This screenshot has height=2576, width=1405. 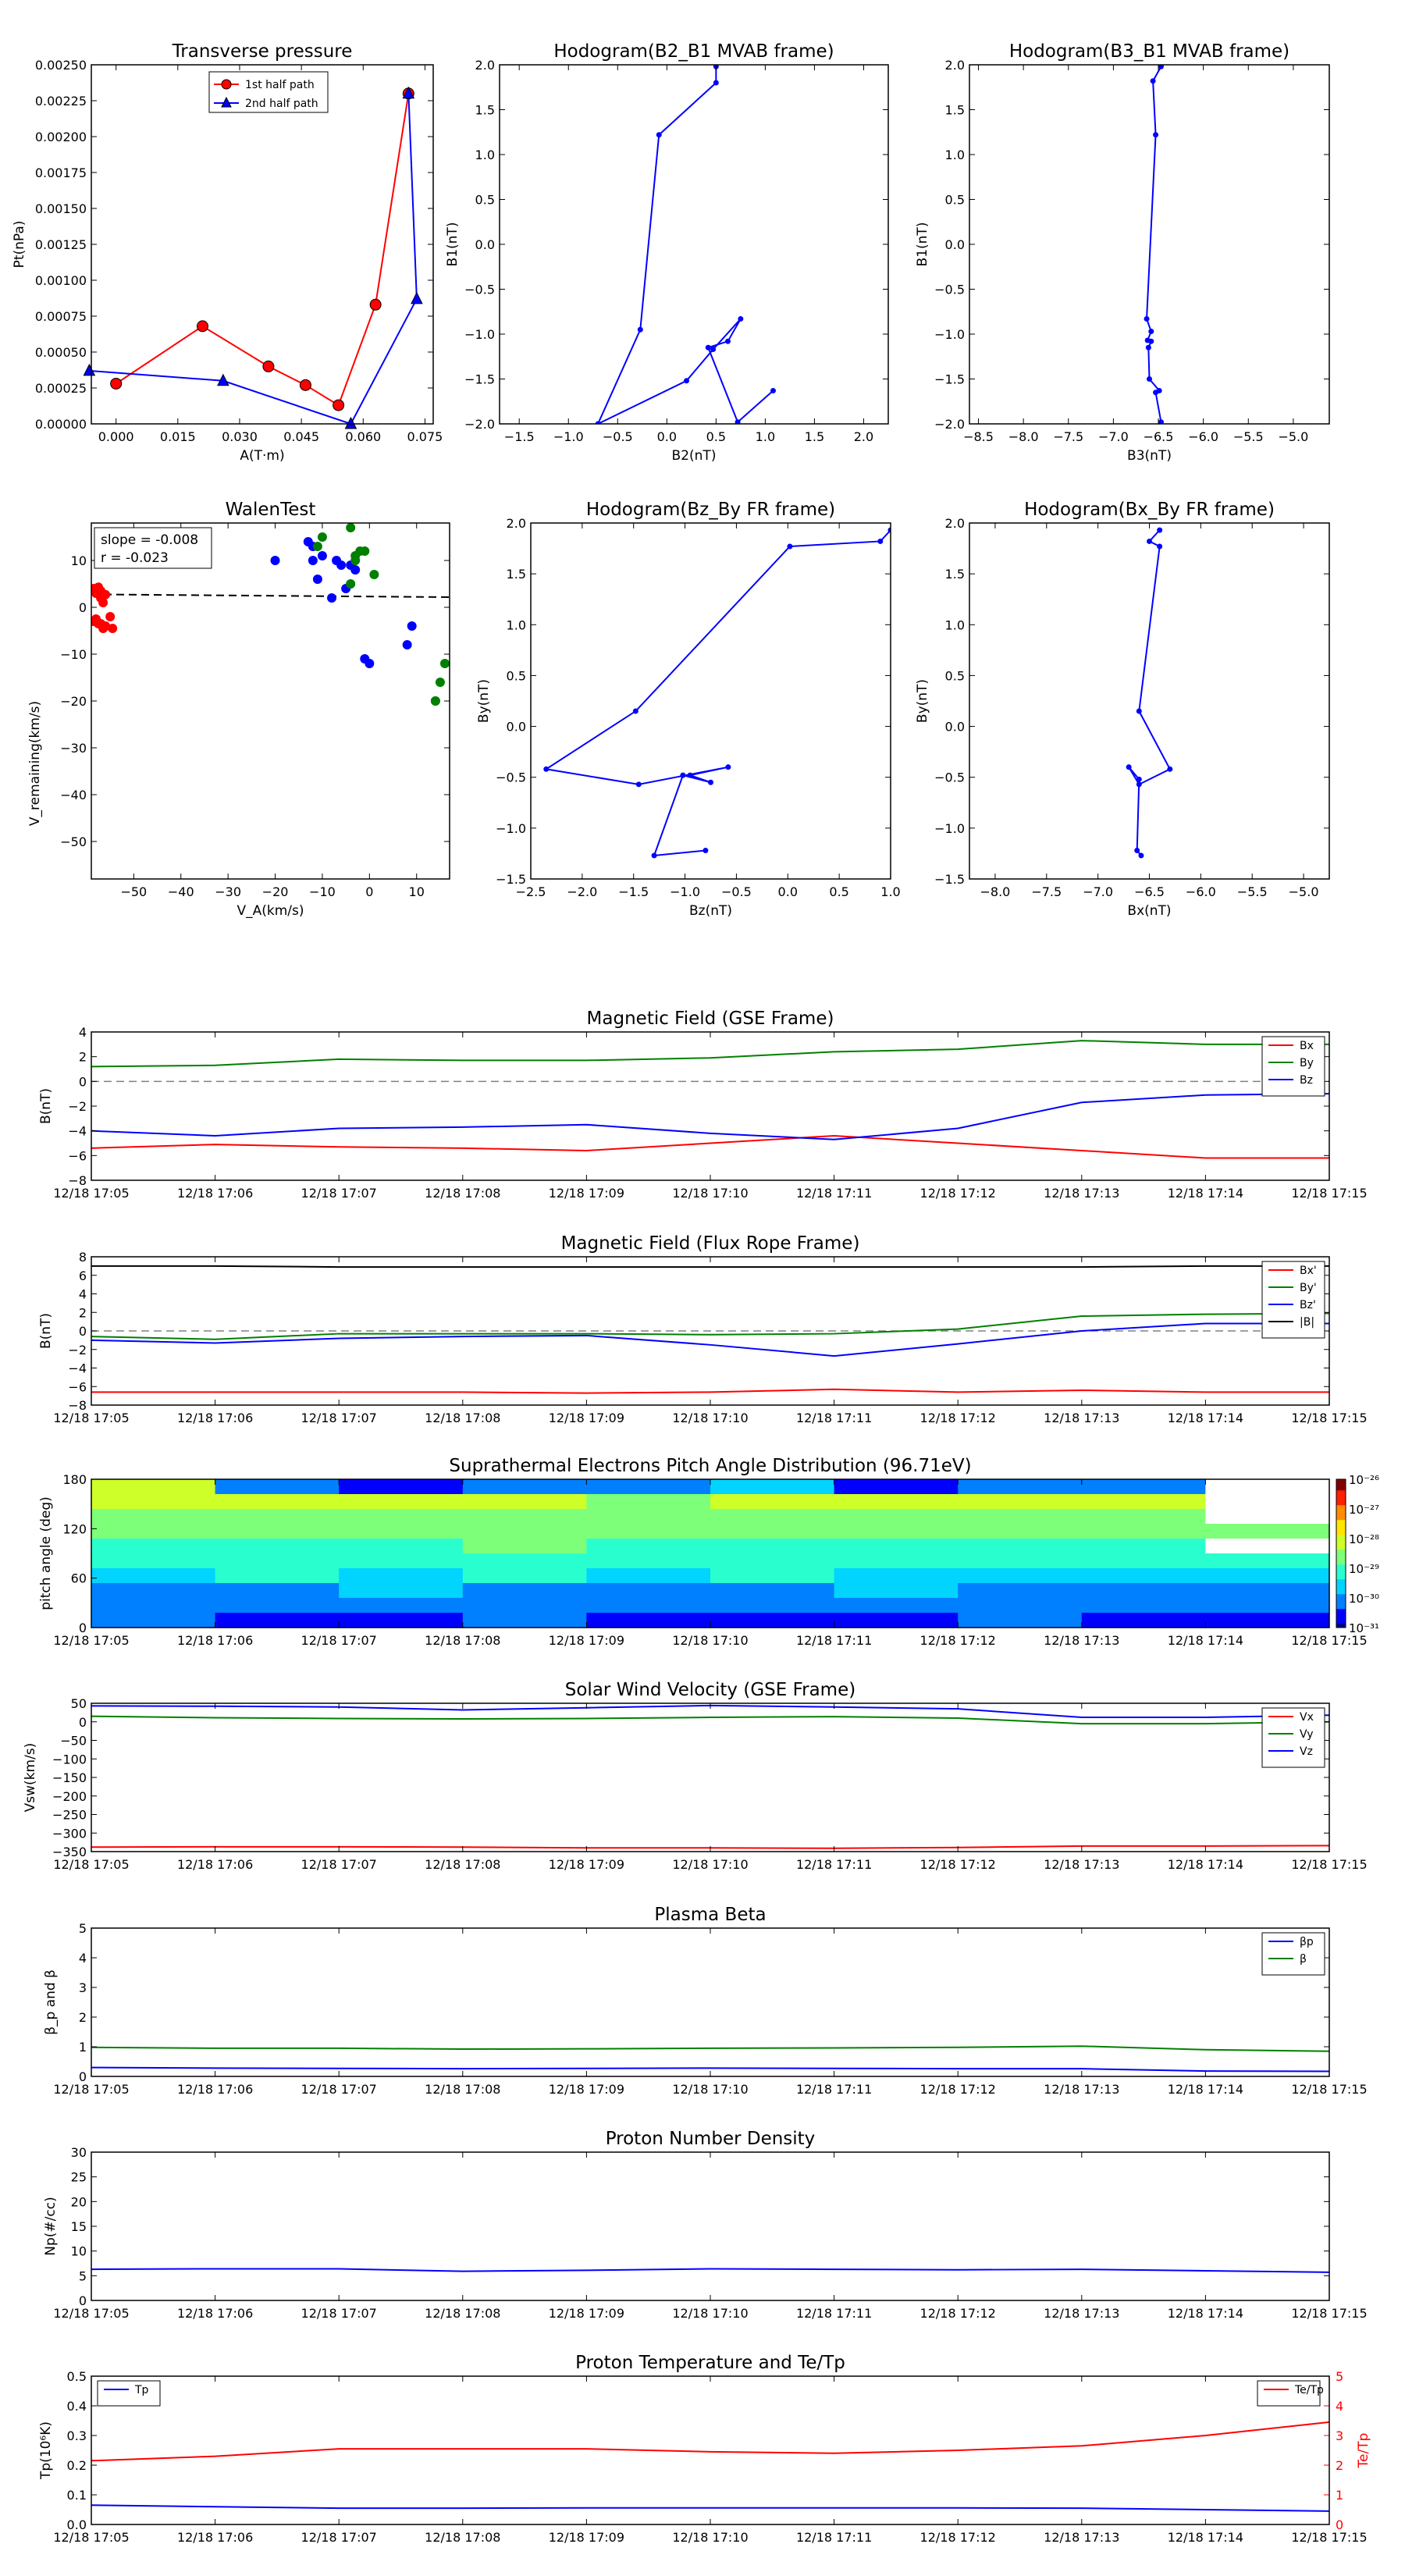 I want to click on h1-xlabel: B2(nT), so click(x=694, y=456).